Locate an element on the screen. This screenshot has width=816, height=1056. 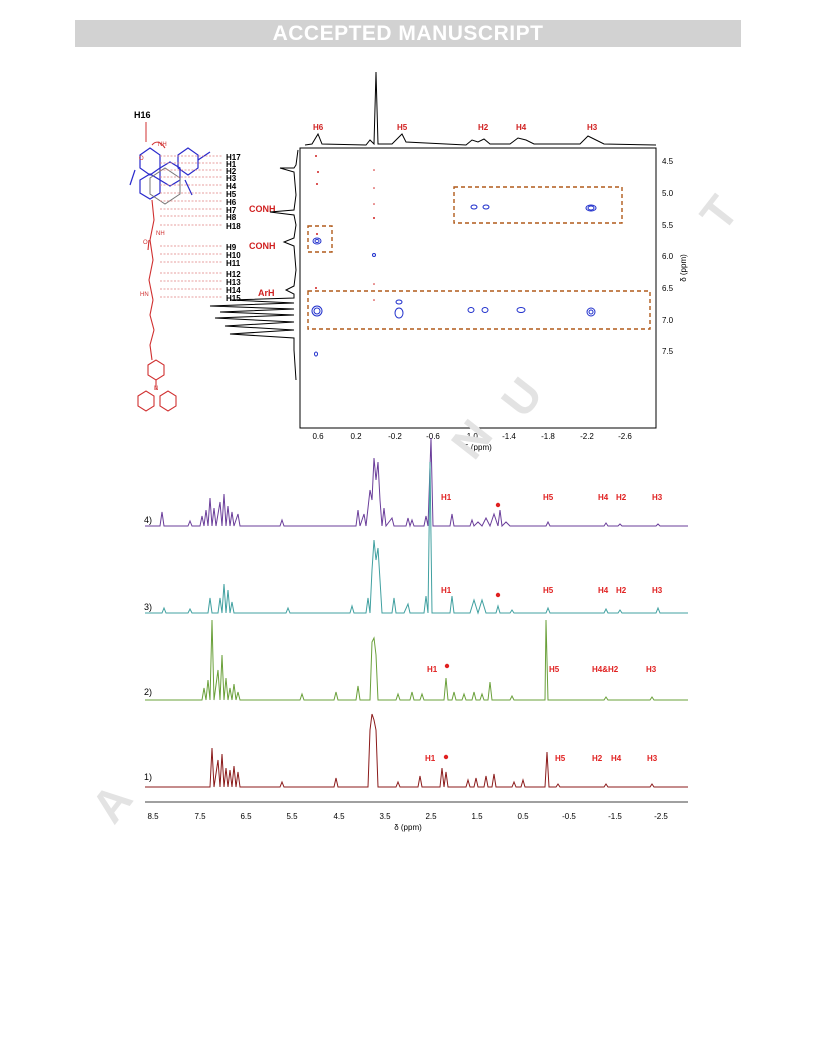
svg-text: 4.5 is located at coordinates (668, 161).